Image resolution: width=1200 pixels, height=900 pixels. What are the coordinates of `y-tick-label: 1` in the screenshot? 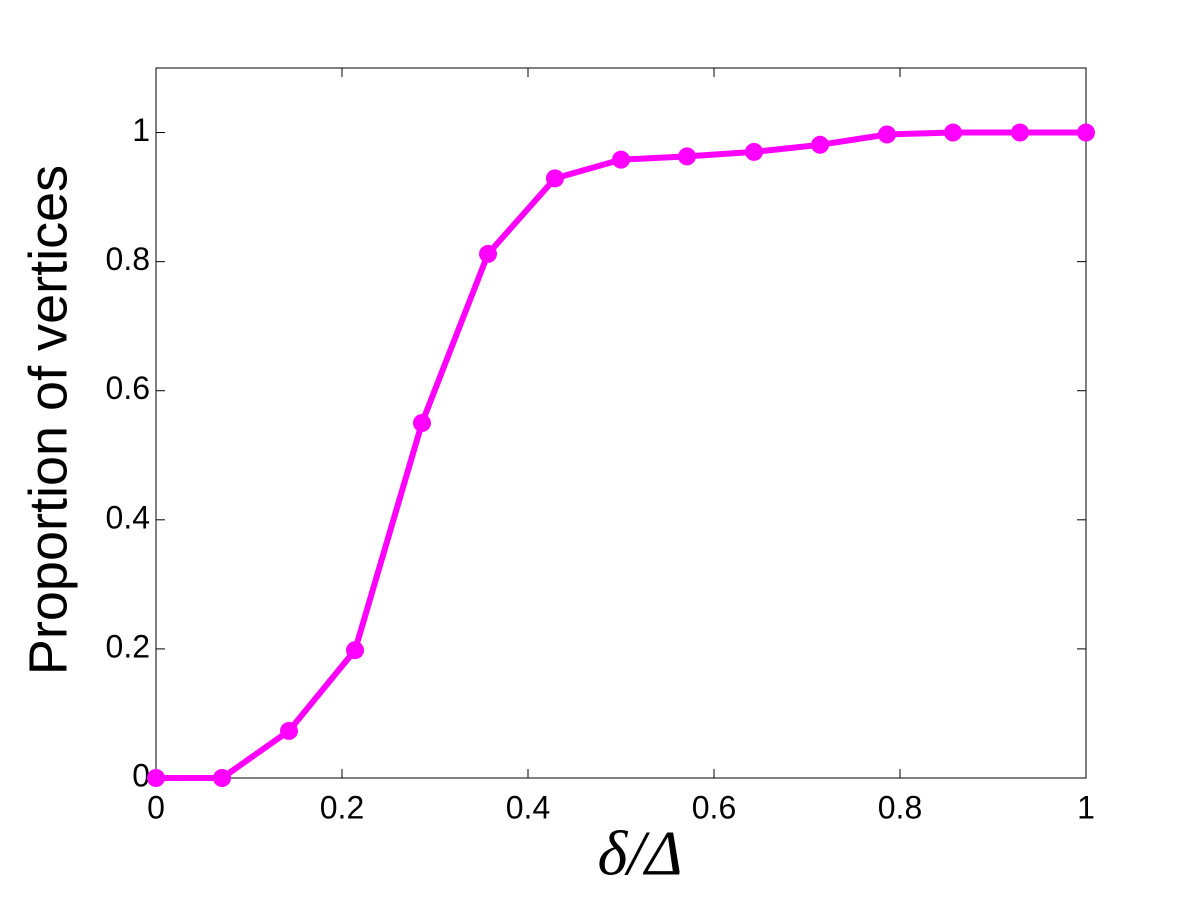 It's located at (141, 130).